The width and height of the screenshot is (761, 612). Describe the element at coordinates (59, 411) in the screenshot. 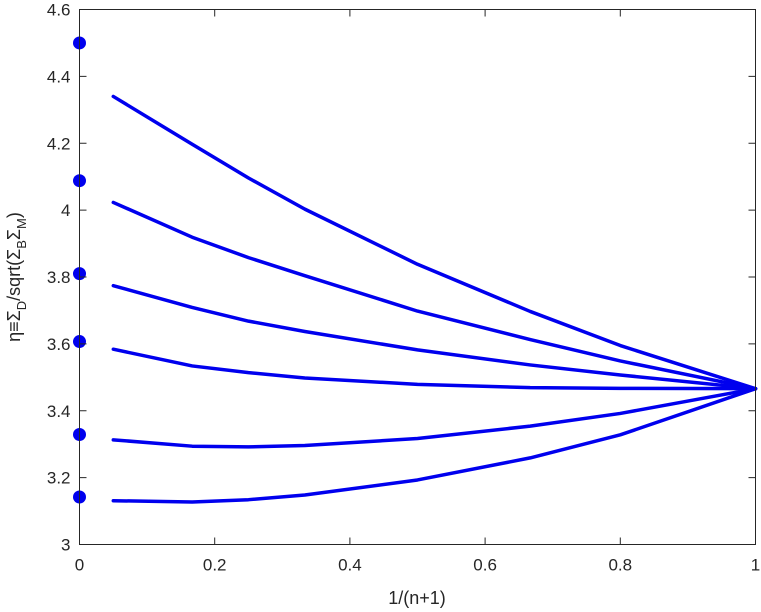

I see `y-tick-label: 3.4` at that location.